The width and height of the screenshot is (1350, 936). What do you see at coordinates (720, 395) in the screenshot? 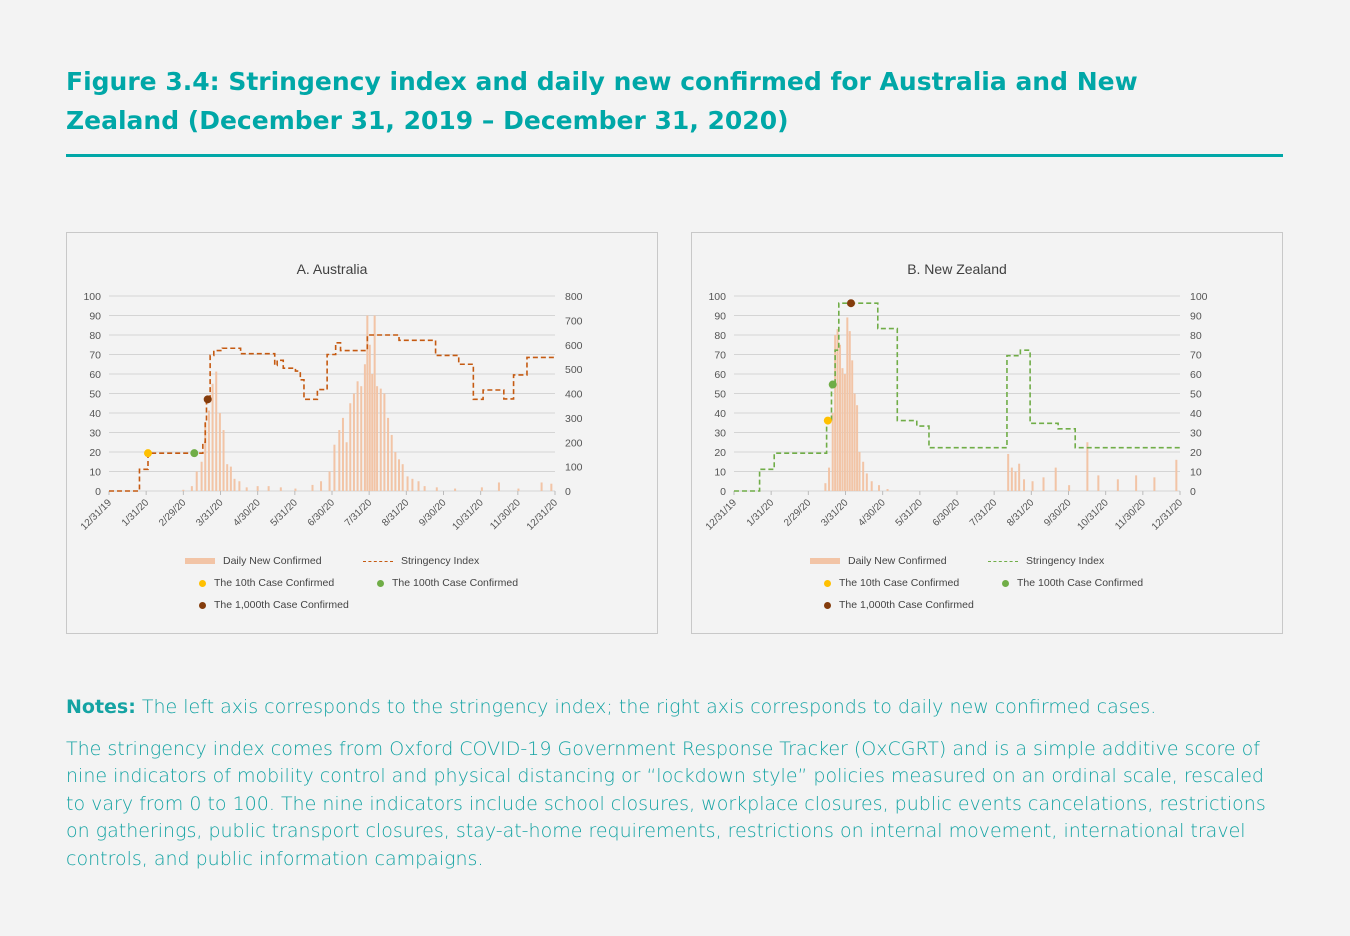
I see `left-tick-label: 50` at bounding box center [720, 395].